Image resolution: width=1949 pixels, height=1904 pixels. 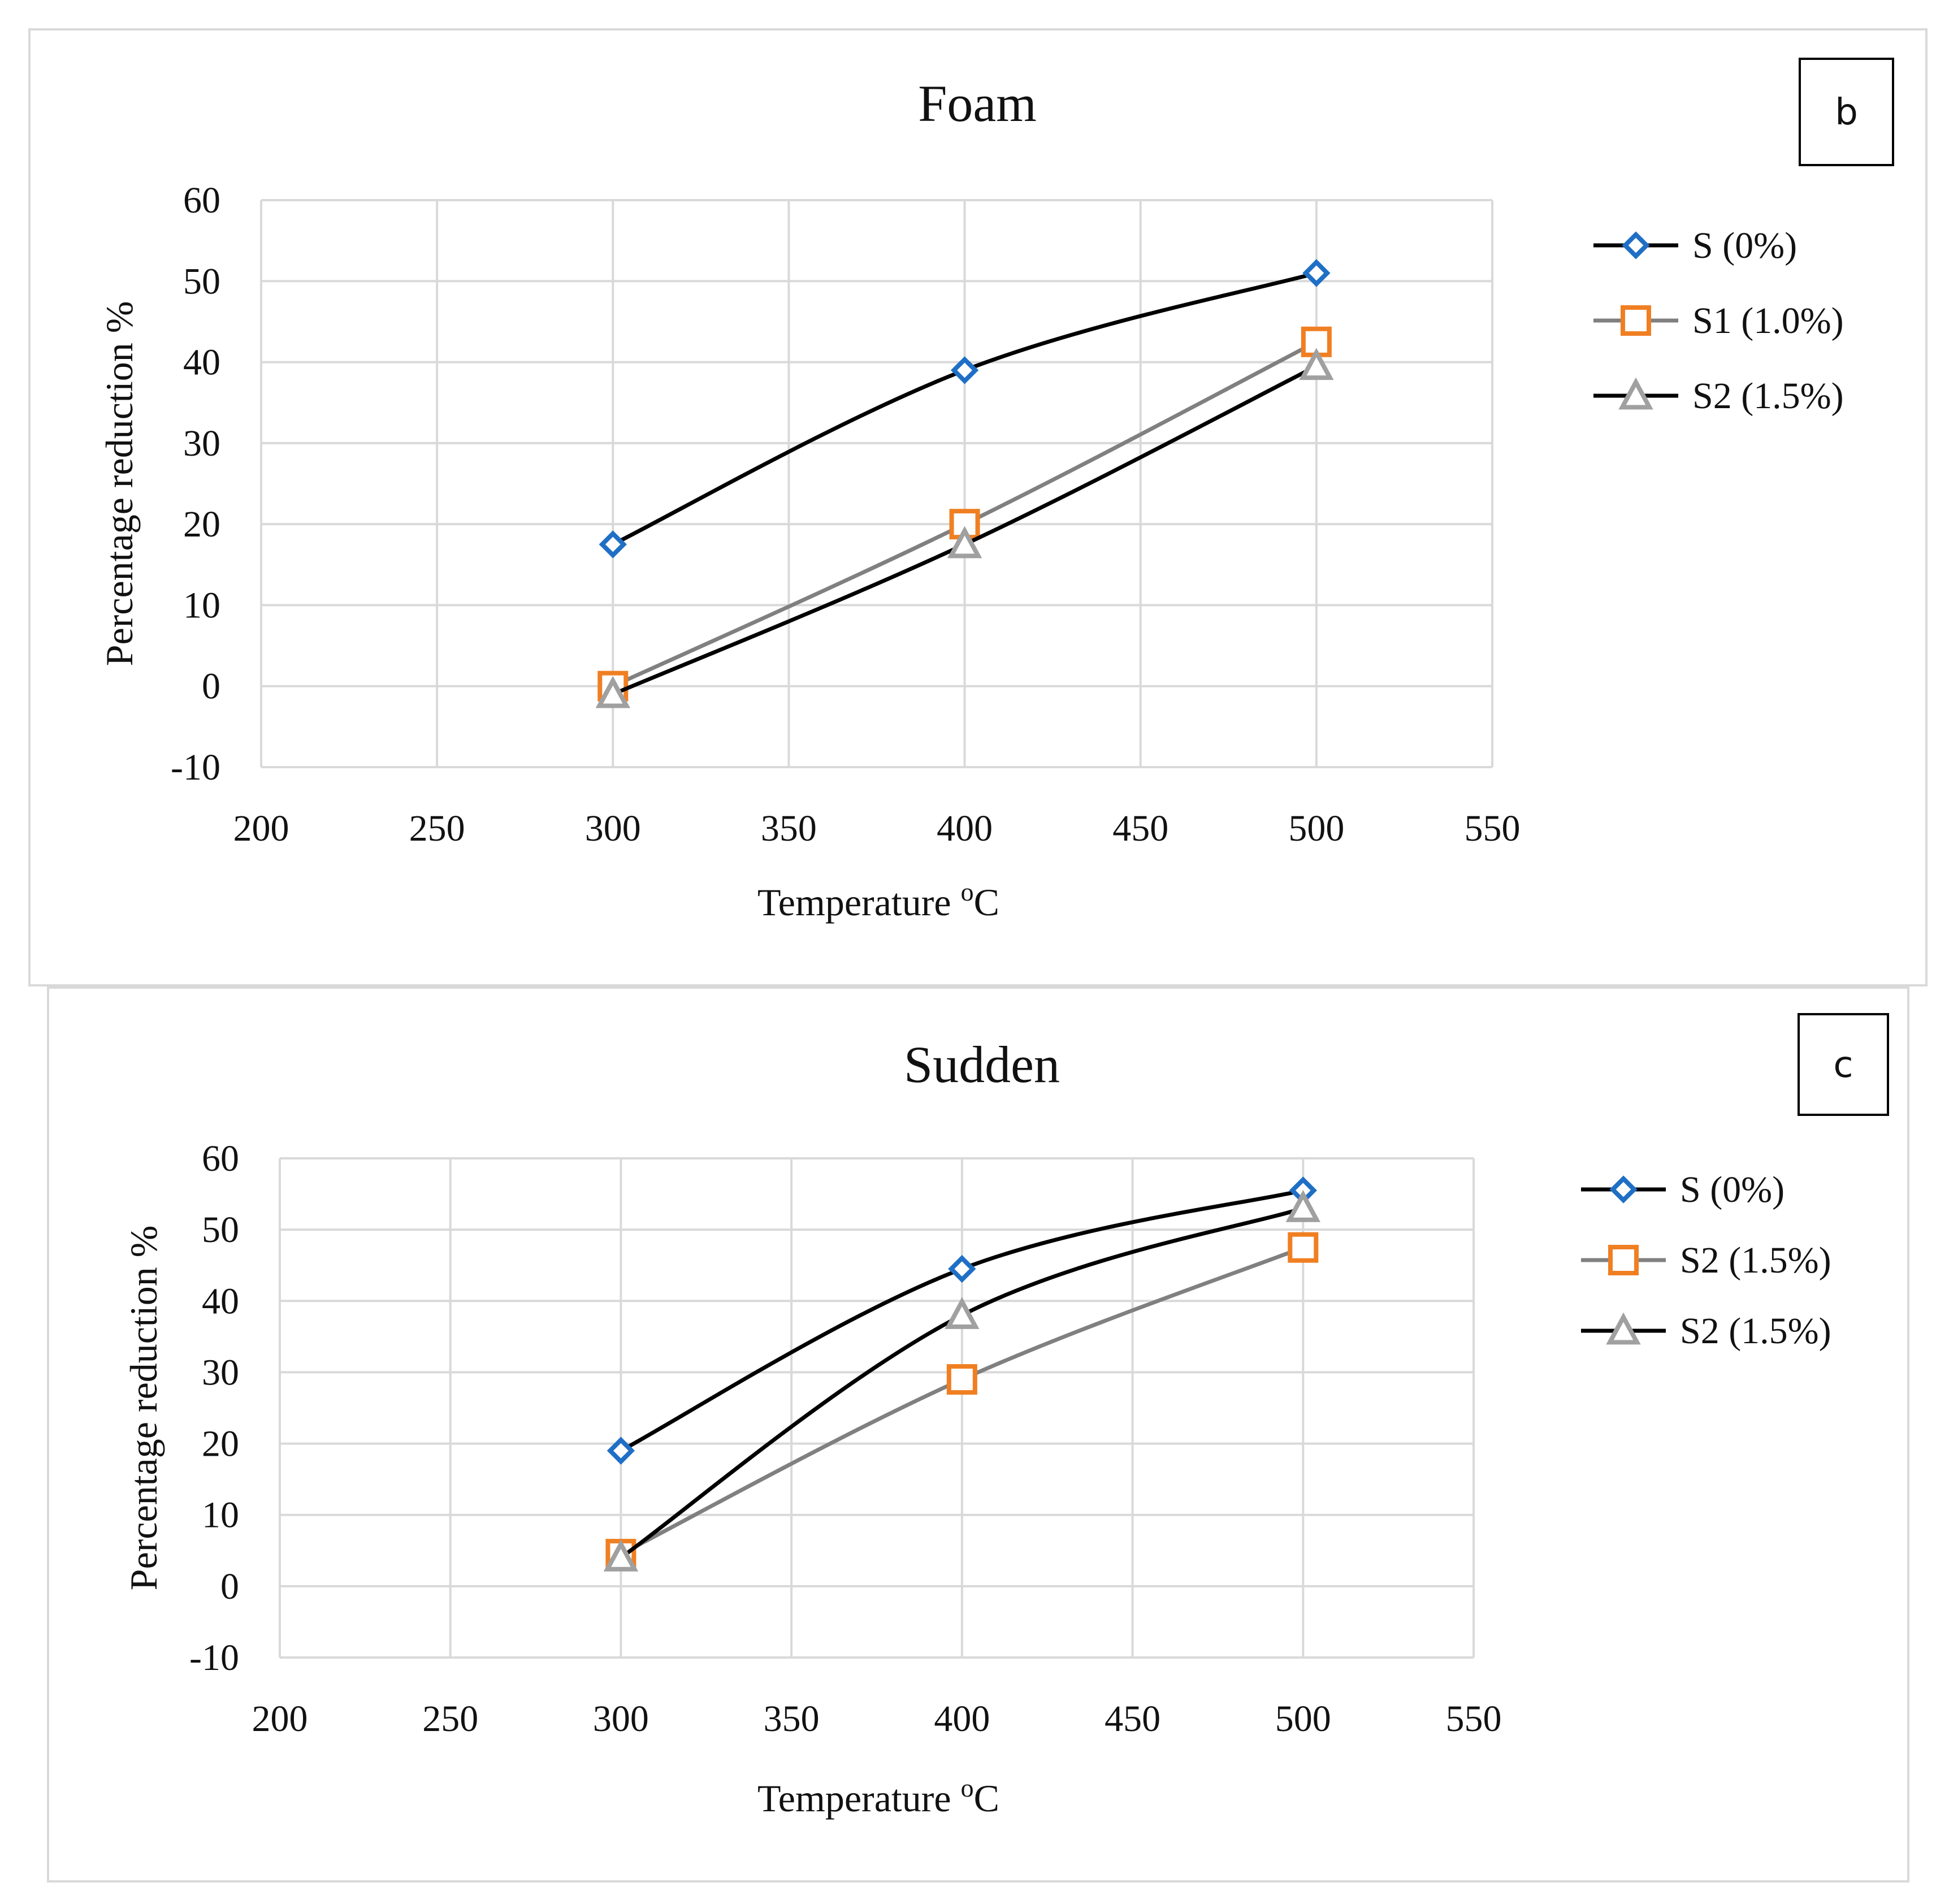 I want to click on panel-tag-label: c, so click(x=1843, y=1065).